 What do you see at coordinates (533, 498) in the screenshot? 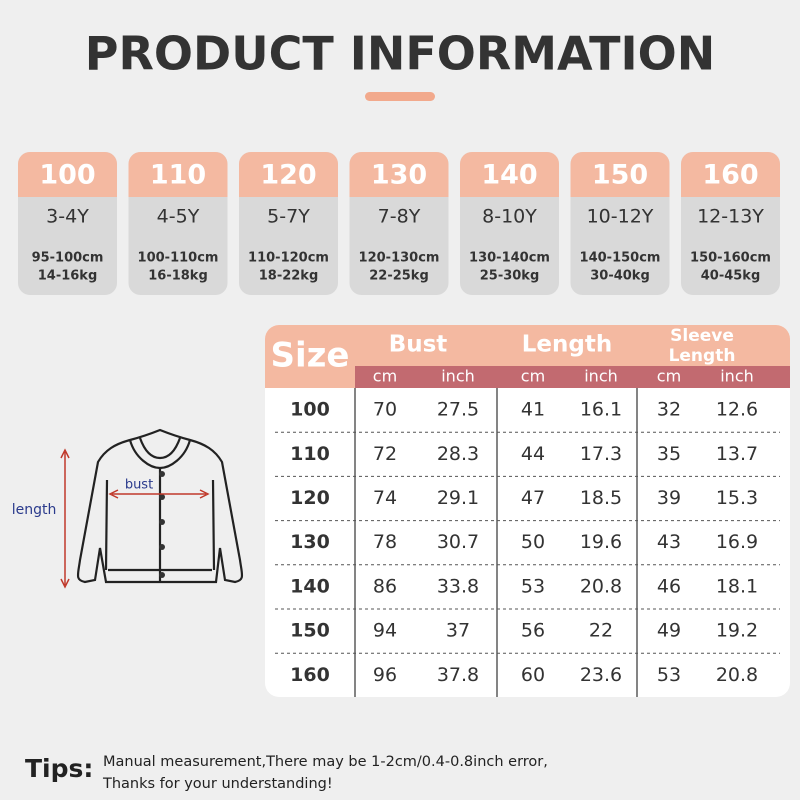
I see `cell: 47` at bounding box center [533, 498].